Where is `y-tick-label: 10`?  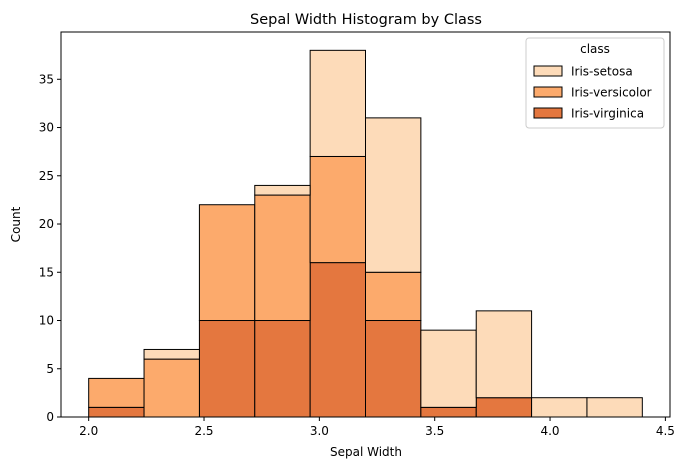 y-tick-label: 10 is located at coordinates (46, 321).